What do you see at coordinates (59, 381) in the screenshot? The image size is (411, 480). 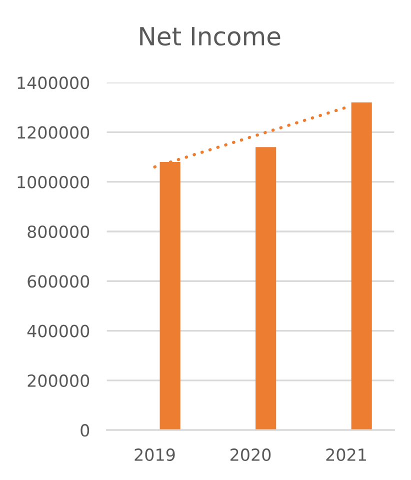 I see `y-tick-label: 200000` at bounding box center [59, 381].